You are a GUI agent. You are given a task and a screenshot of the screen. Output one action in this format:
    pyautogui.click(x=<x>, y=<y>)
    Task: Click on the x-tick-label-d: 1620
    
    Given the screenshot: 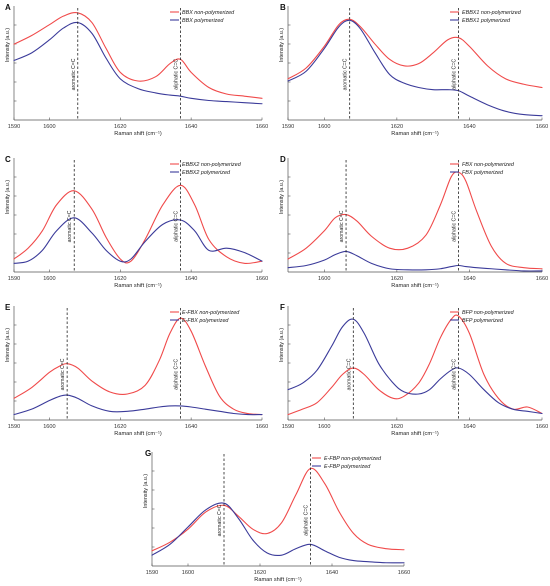 What is the action you would take?
    pyautogui.click(x=397, y=279)
    